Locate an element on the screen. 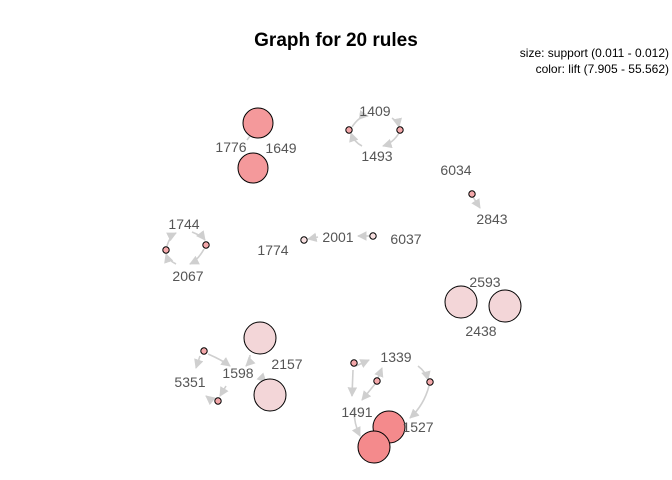 The image size is (672, 480). item-label: 2593 is located at coordinates (484, 282).